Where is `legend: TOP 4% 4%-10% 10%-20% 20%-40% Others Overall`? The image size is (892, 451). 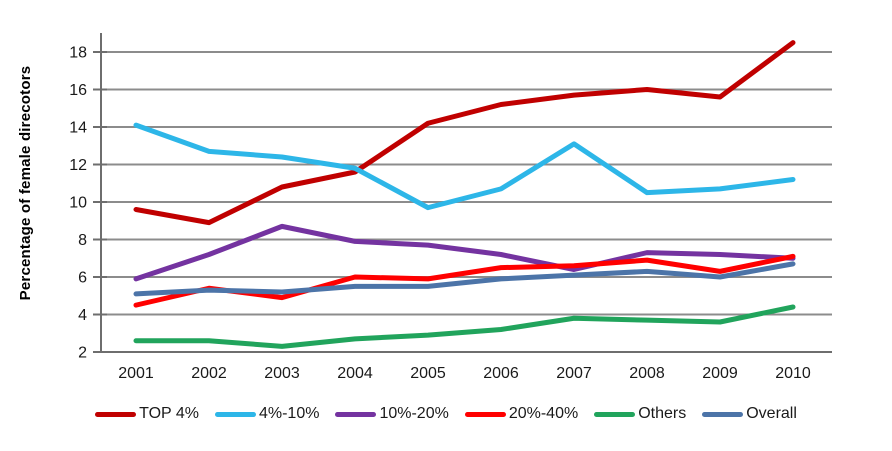
legend: TOP 4% 4%-10% 10%-20% 20%-40% Others Overall is located at coordinates (446, 414).